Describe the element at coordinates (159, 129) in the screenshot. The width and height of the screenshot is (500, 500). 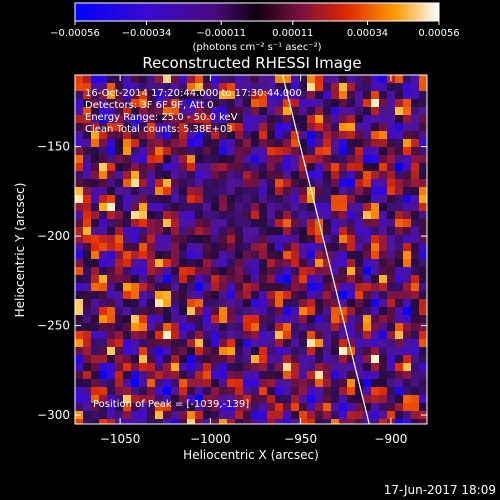
I see `annotation-clean: Clean Total counts: 5.38E+03` at that location.